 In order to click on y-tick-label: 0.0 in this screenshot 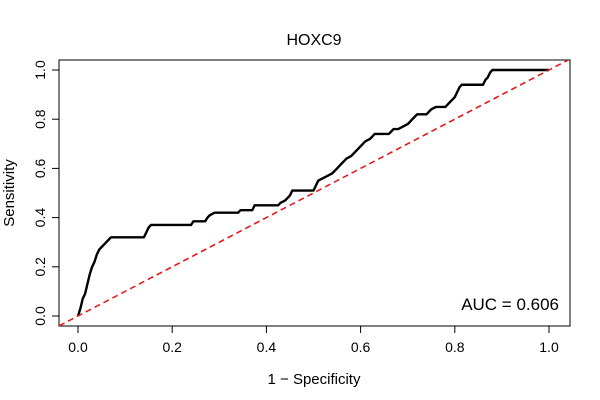, I will do `click(40, 316)`.